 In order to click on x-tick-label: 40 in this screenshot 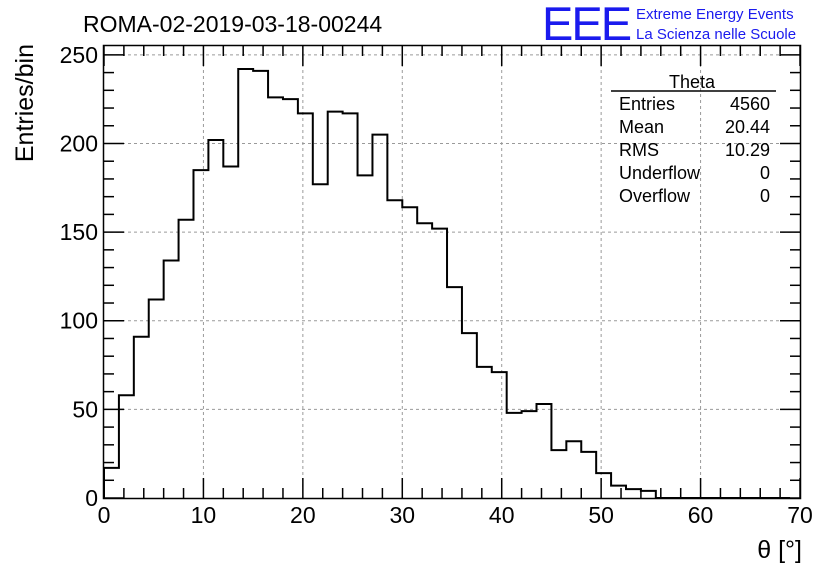, I will do `click(502, 515)`.